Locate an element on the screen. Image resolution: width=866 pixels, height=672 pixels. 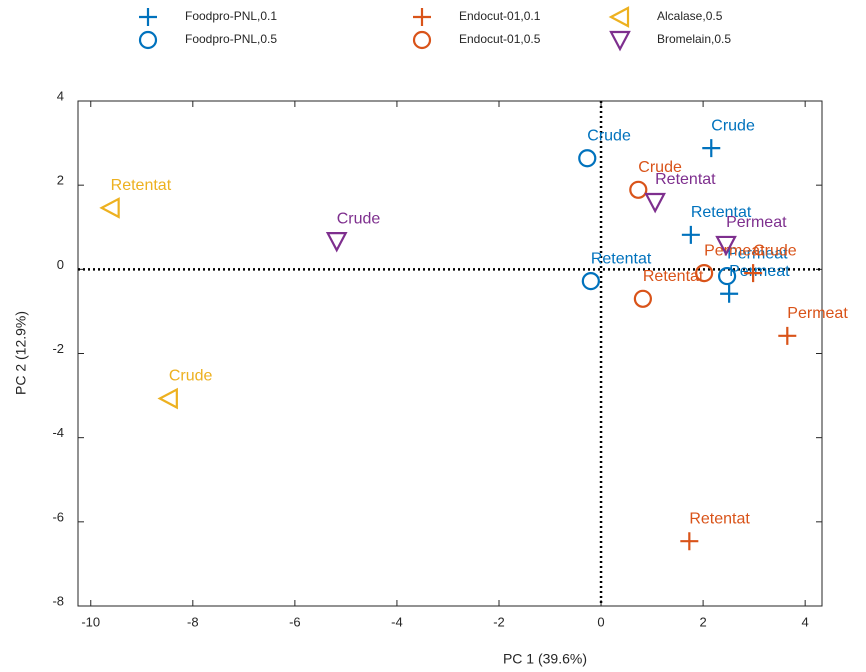
y-tick-label: -8 is located at coordinates (58, 600).